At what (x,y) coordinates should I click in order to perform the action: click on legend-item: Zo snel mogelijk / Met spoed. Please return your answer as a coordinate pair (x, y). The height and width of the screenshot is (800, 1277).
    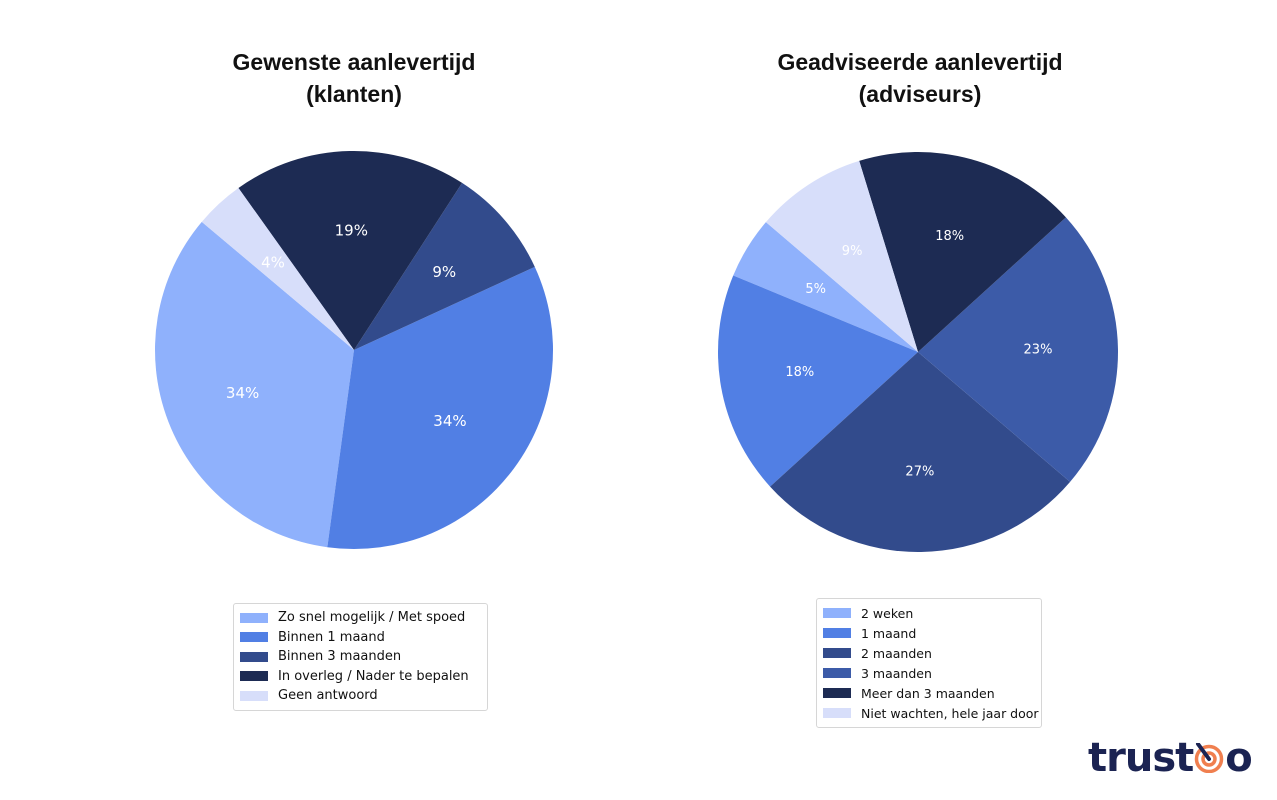
    Looking at the image, I should click on (360, 618).